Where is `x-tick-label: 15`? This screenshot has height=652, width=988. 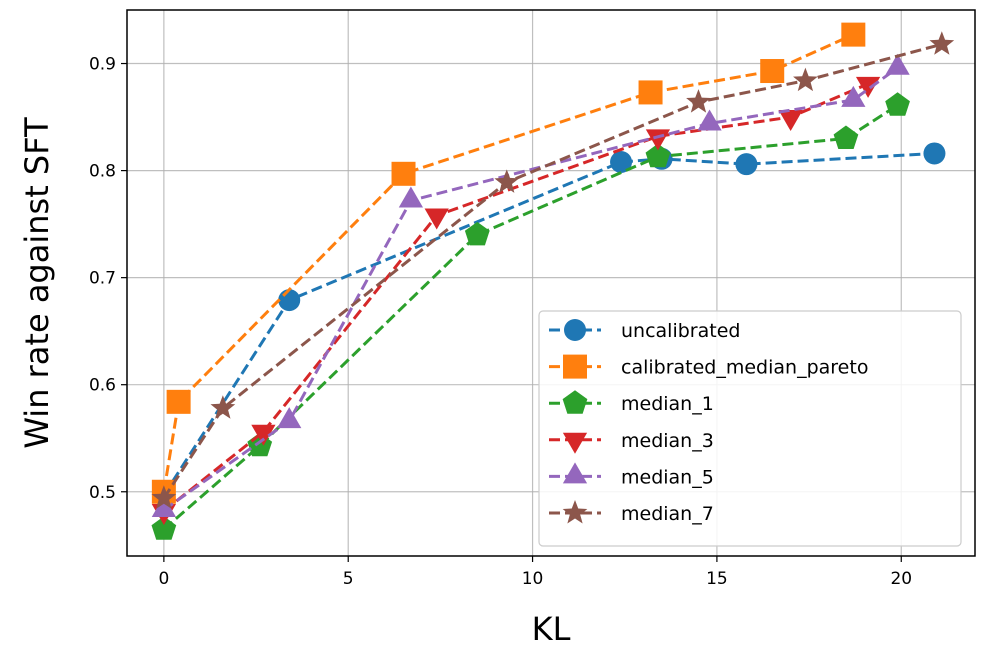
x-tick-label: 15 is located at coordinates (717, 579).